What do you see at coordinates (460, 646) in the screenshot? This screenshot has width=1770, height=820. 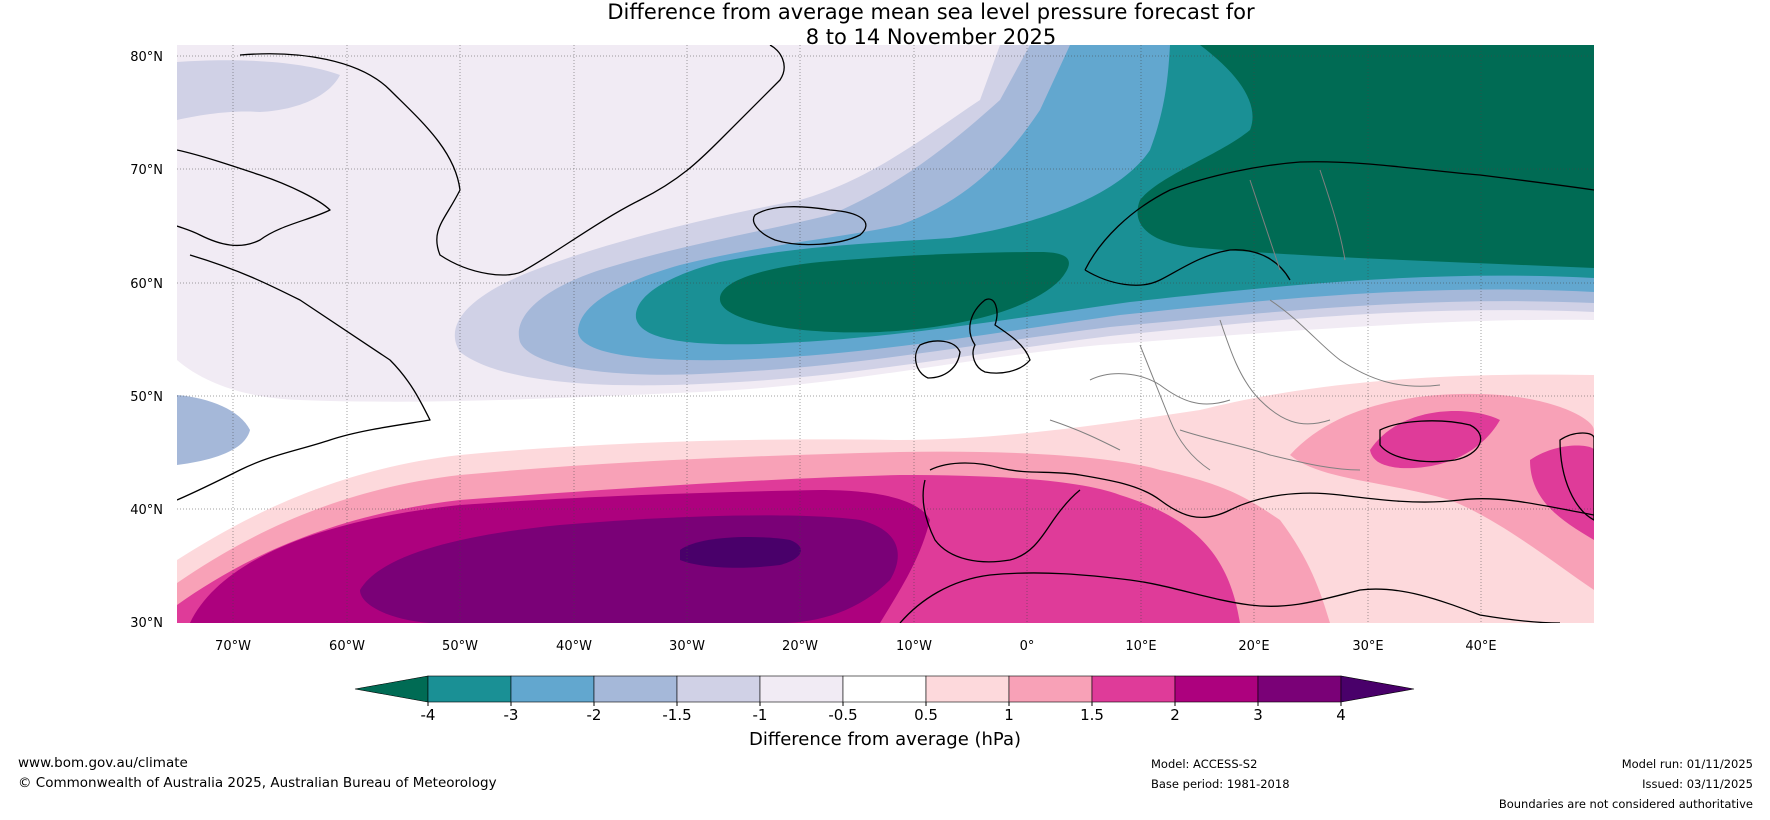 I see `lon-label-50w: 50°W` at bounding box center [460, 646].